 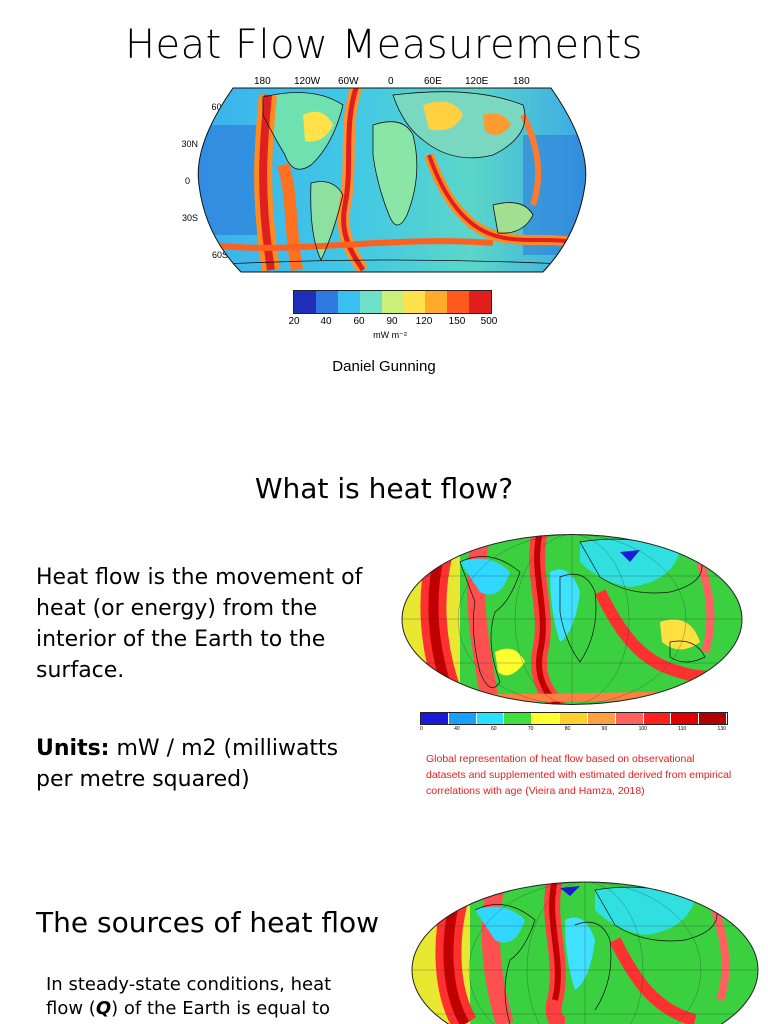 I want to click on heat-flow-colorbar, so click(x=392, y=302).